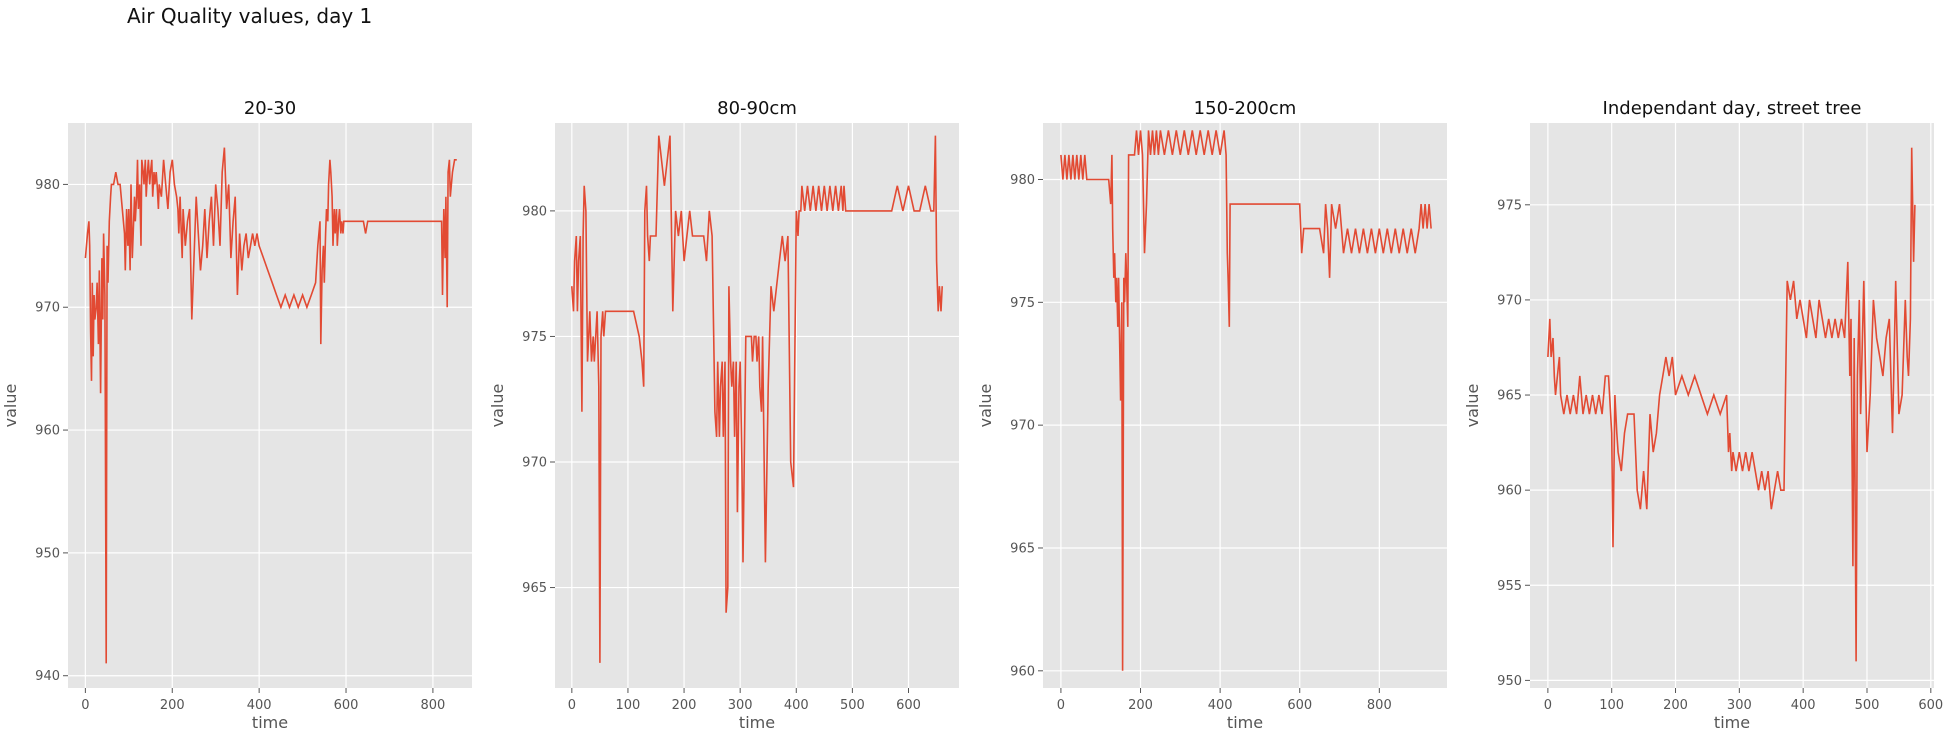 The image size is (1947, 736). Describe the element at coordinates (757, 108) in the screenshot. I see `subplot-title: 80-90cm` at that location.